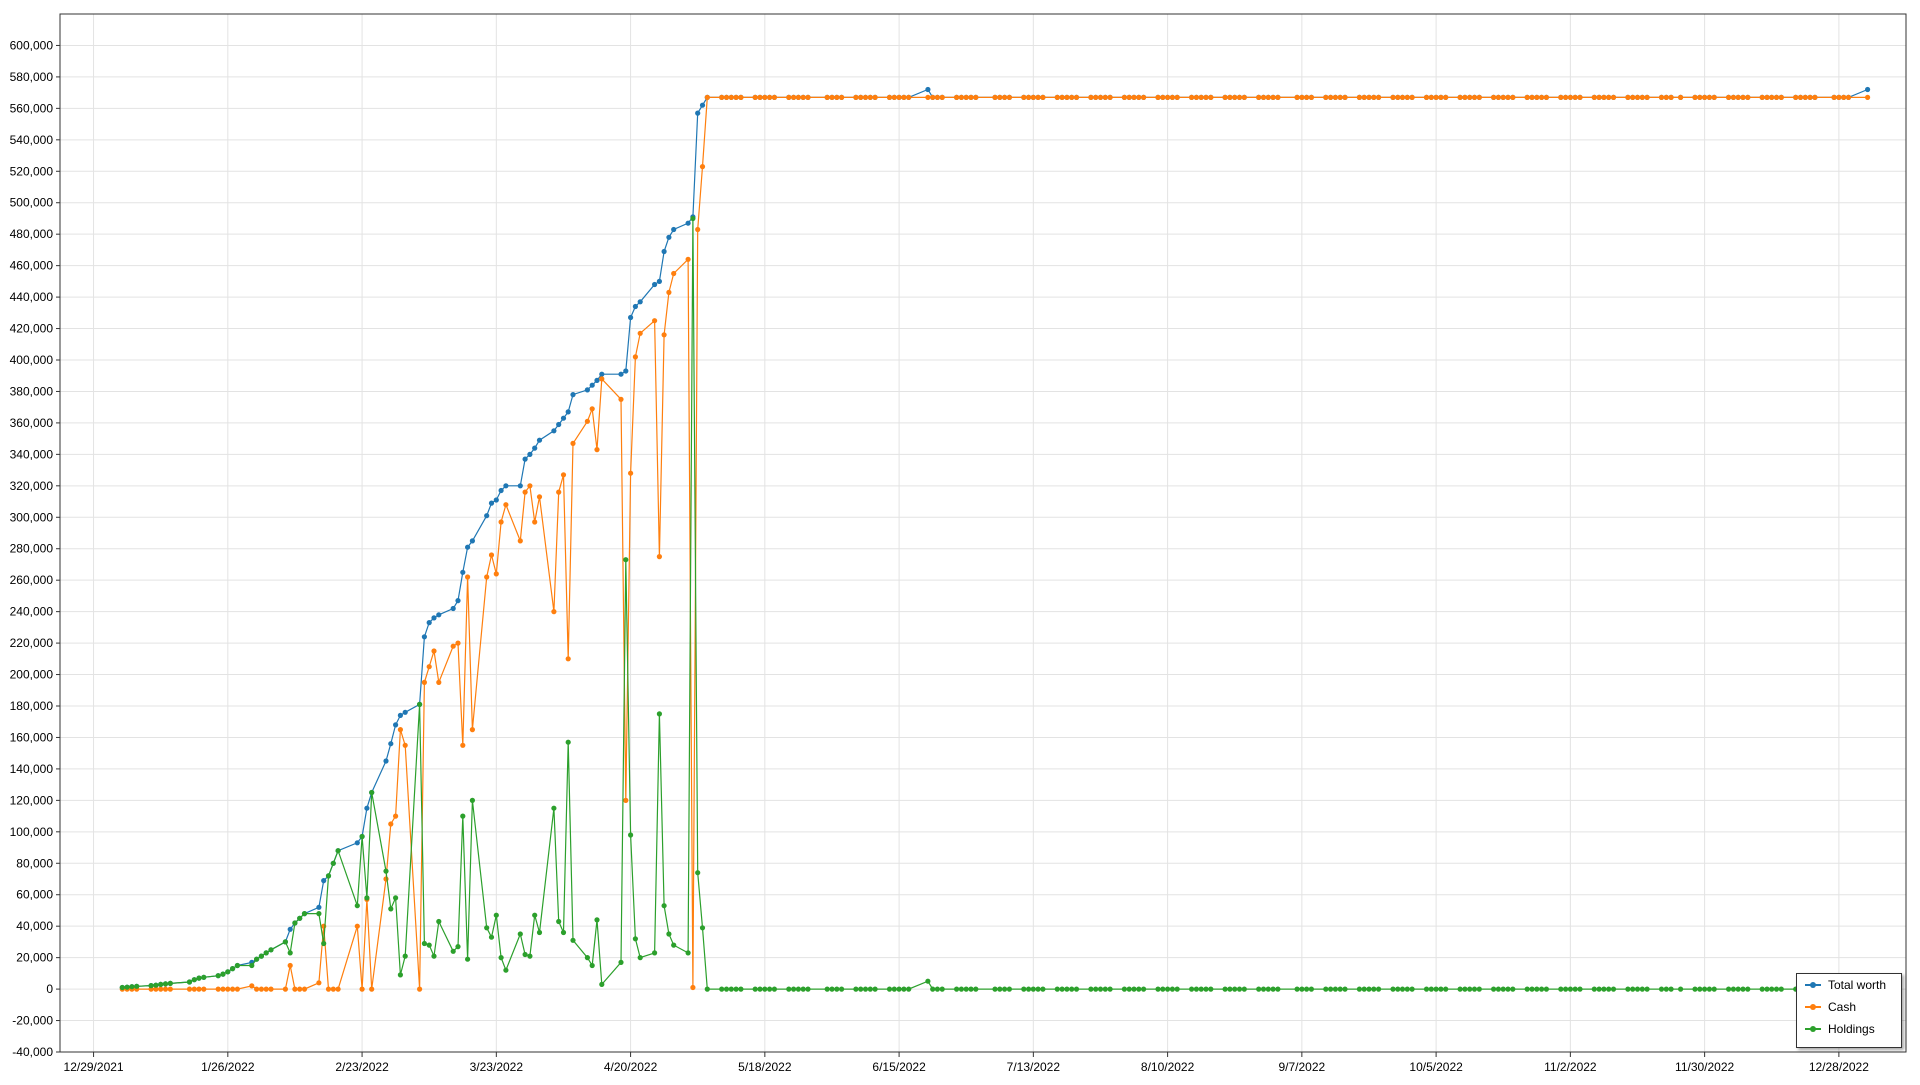  What do you see at coordinates (1849, 1029) in the screenshot?
I see `legend-item-holdings: Holdings` at bounding box center [1849, 1029].